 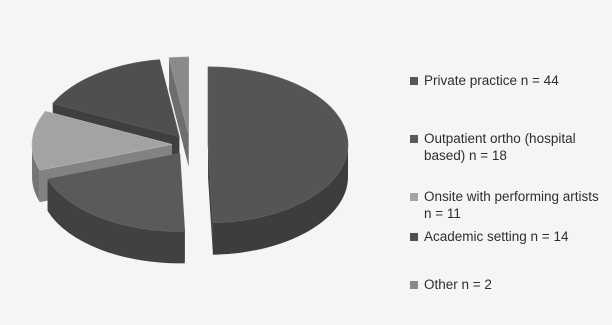 I want to click on legend-item-outpatient-ortho: Outpatient ortho (hospital based) n = 18, so click(x=509, y=147).